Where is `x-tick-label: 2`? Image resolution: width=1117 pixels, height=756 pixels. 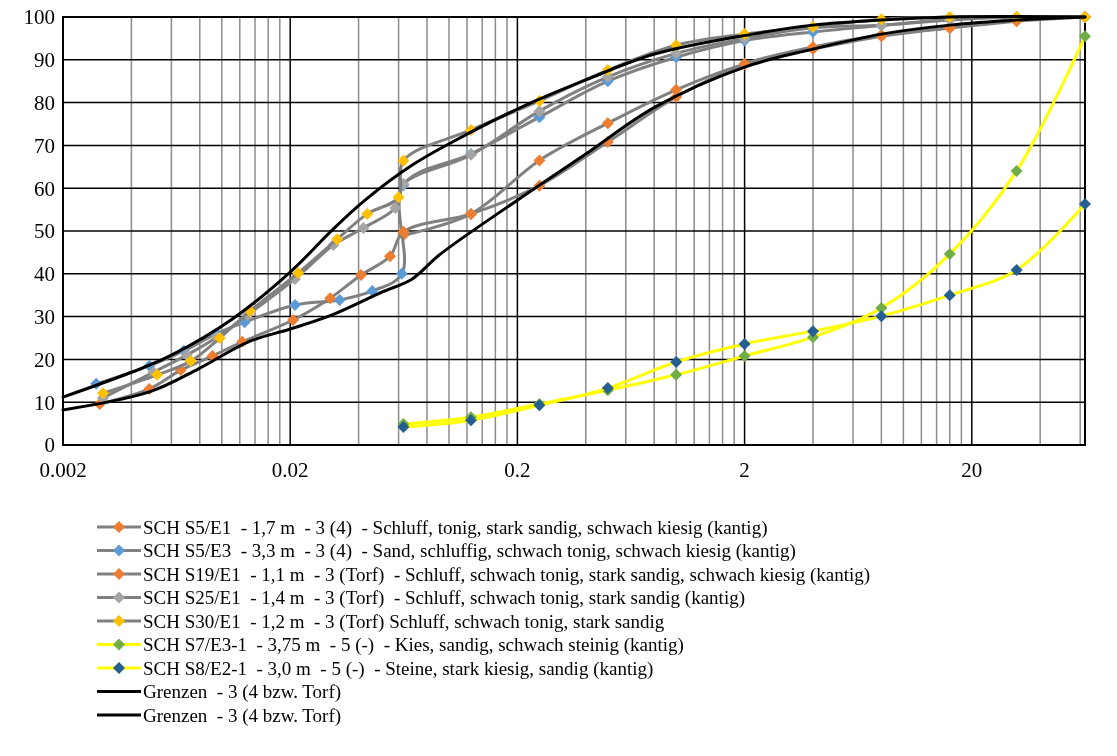
x-tick-label: 2 is located at coordinates (744, 470).